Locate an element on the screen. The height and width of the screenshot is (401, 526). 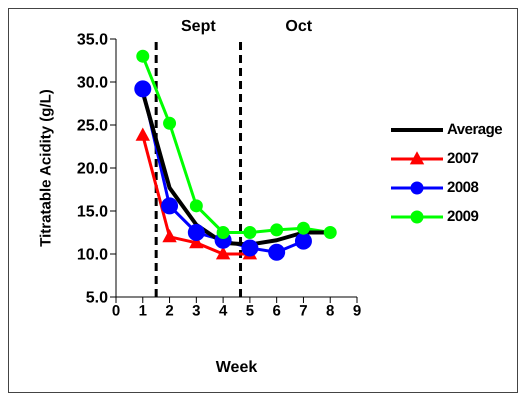
y-tick-label: 5.0 is located at coordinates (97, 298).